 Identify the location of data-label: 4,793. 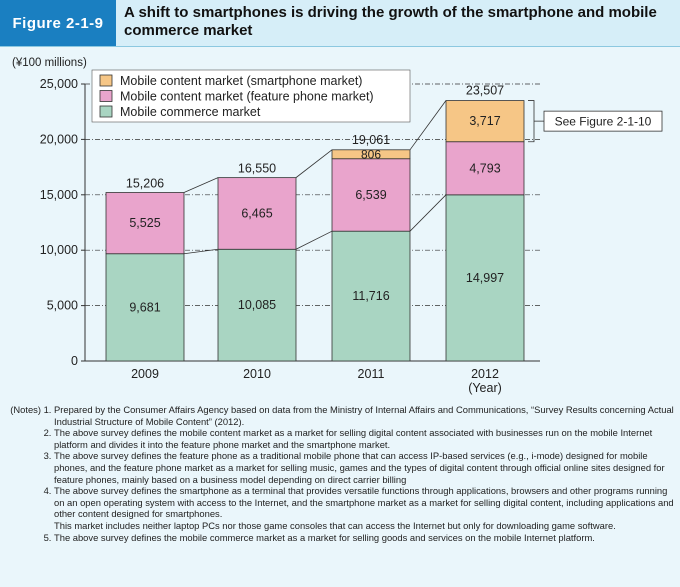
(484, 168).